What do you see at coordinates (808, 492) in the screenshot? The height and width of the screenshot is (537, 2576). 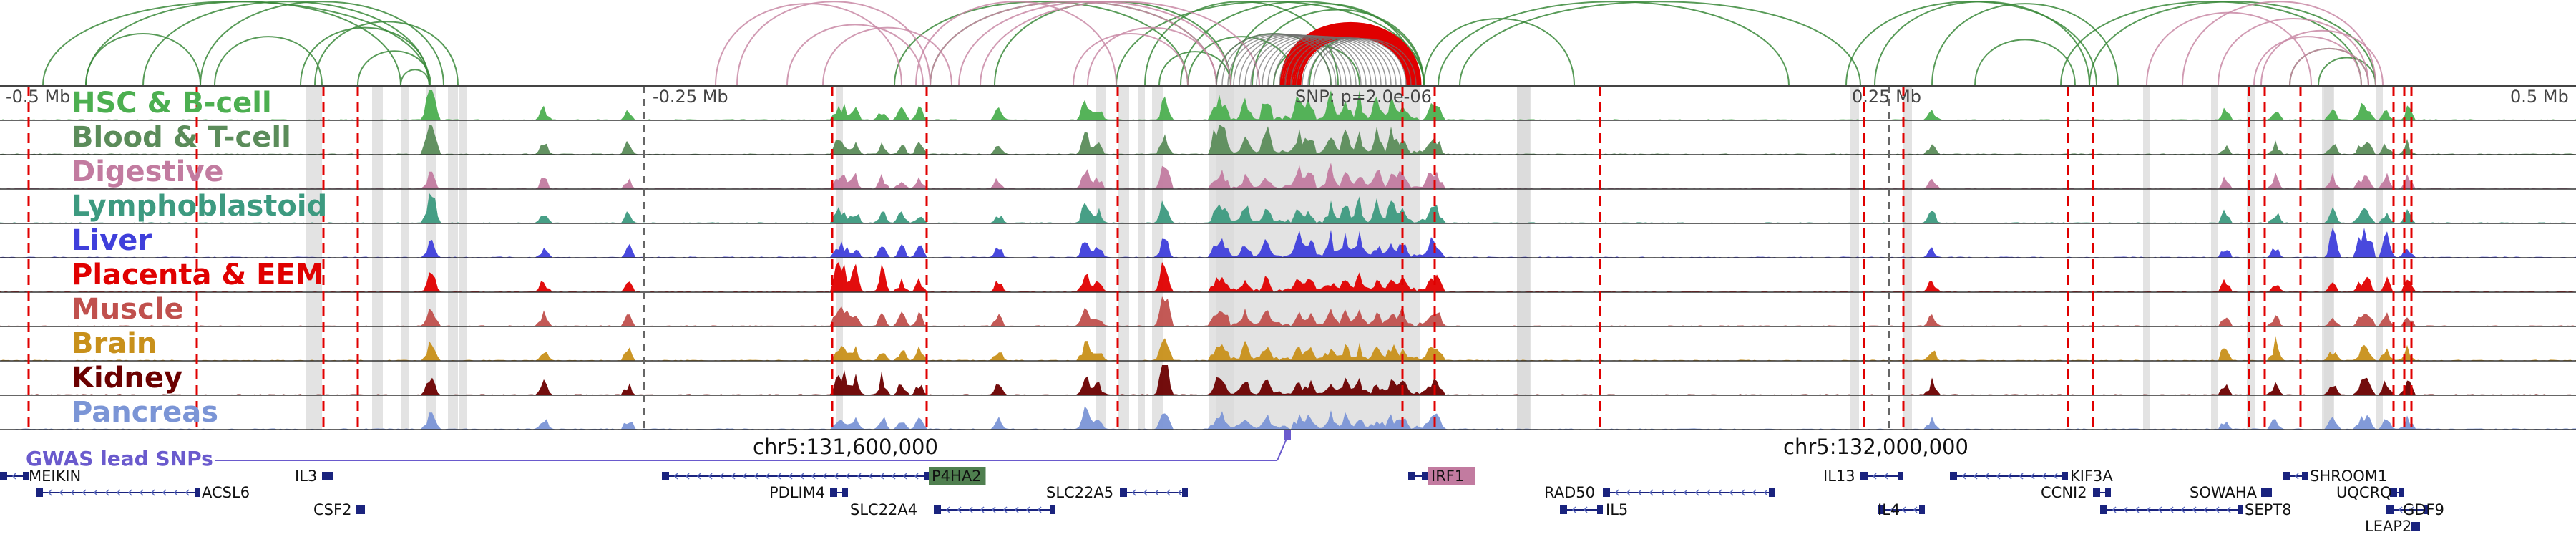 I see `gene-pdlim4: PDLIM4` at bounding box center [808, 492].